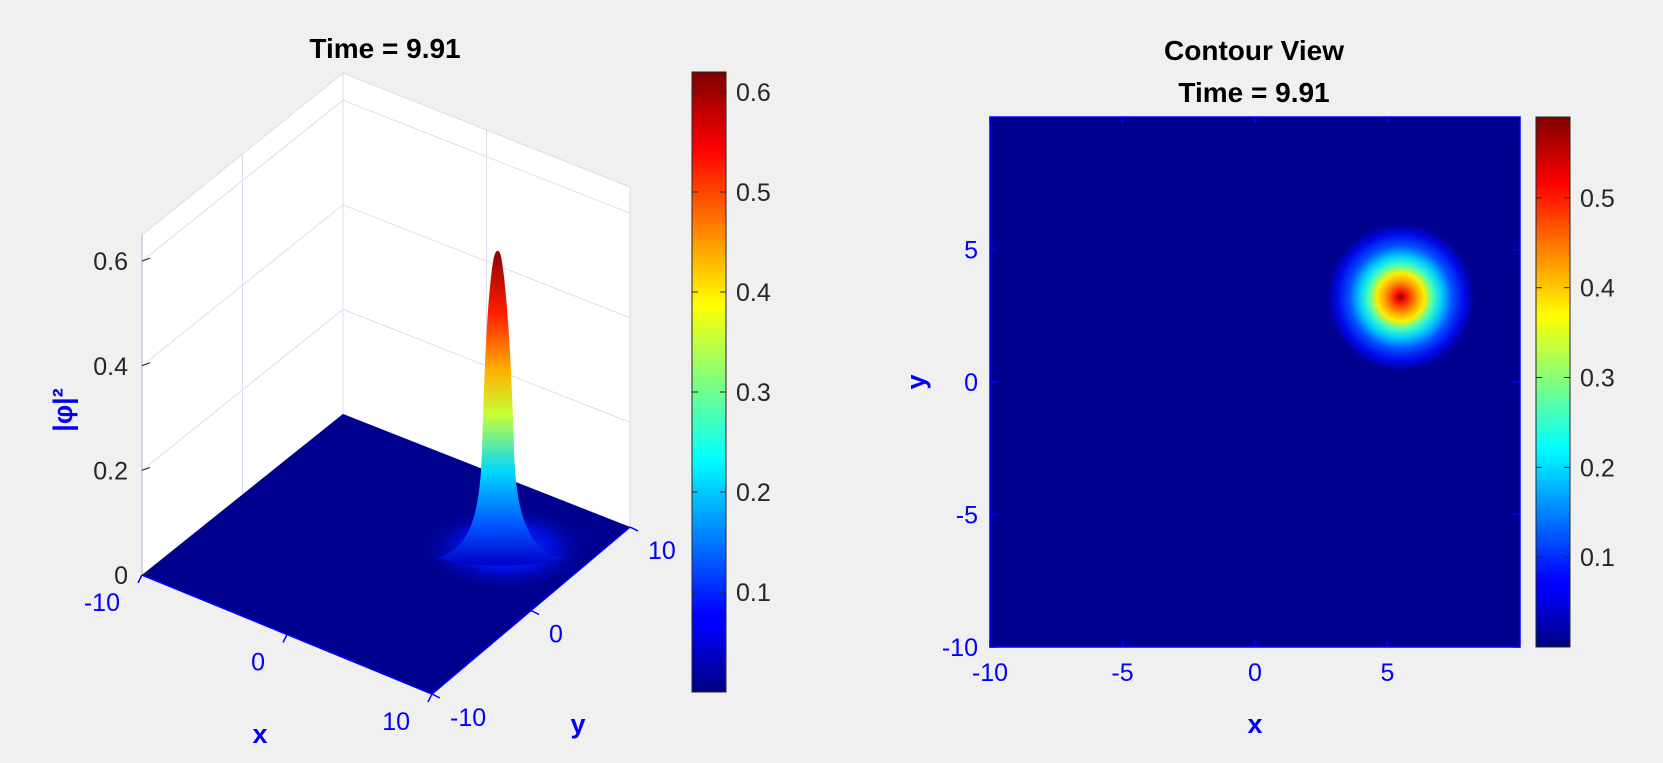  Describe the element at coordinates (1254, 50) in the screenshot. I see `contour-title-line1: Contour View` at that location.